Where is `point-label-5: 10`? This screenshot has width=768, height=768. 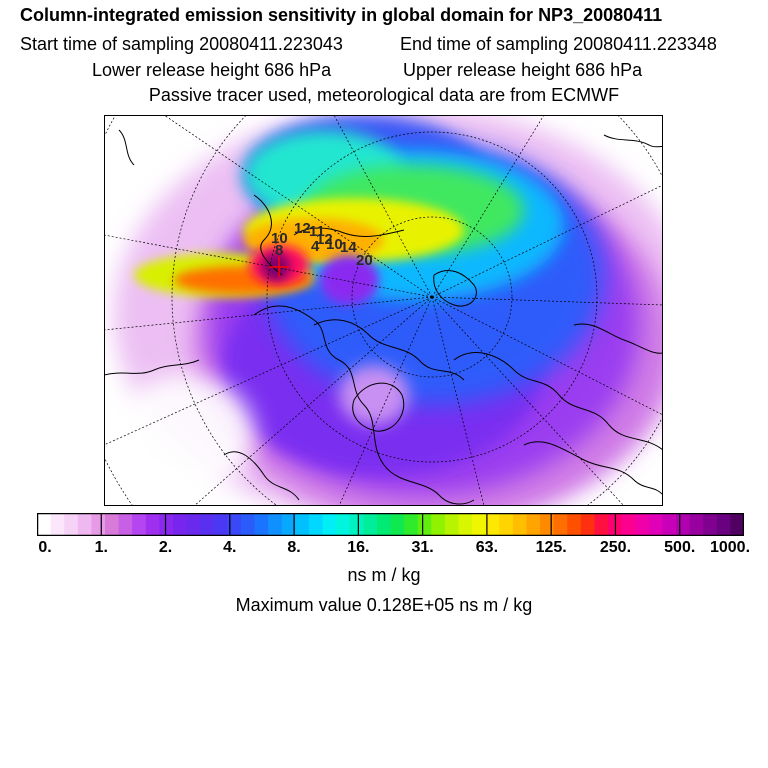
point-label-5: 10 is located at coordinates (334, 244).